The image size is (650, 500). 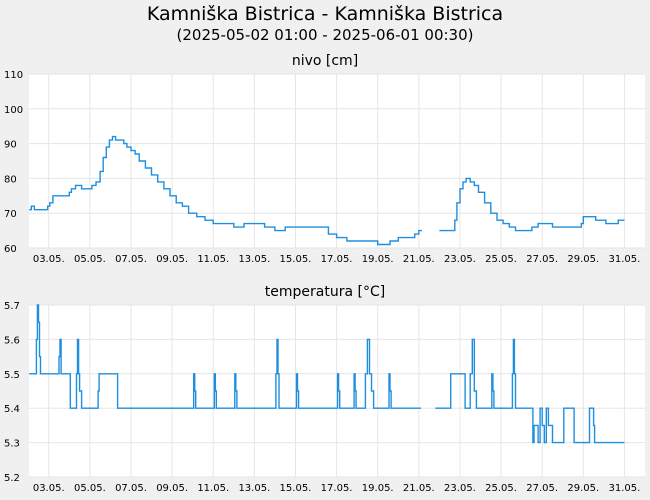 I want to click on y-tick-label: 80, so click(x=10, y=179).